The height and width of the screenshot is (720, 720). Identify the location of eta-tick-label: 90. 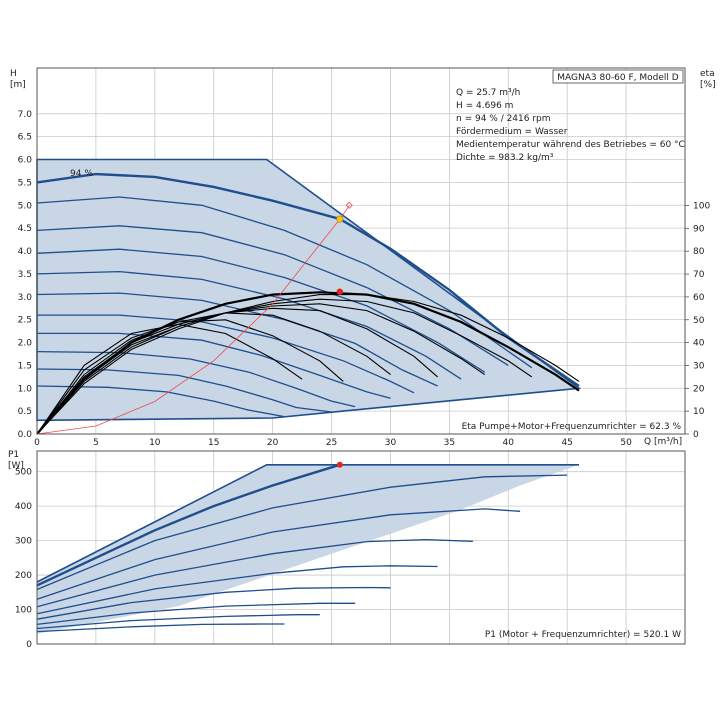
(699, 229).